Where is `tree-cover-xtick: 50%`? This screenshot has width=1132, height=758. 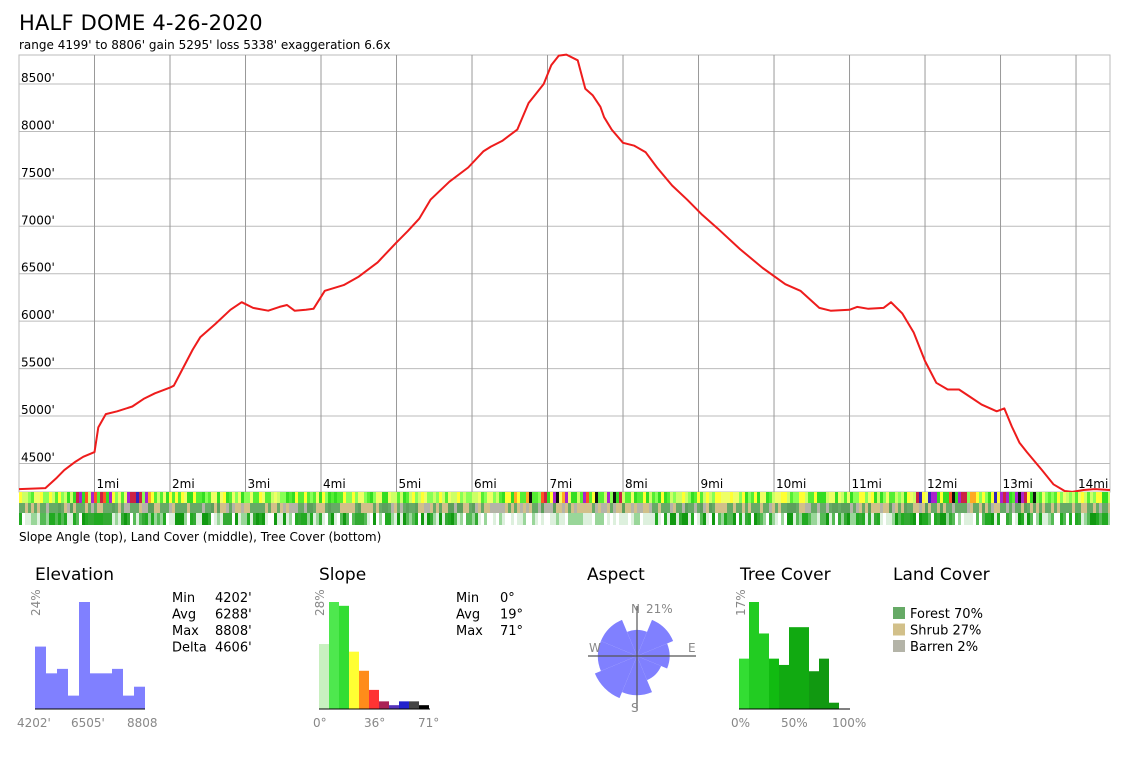
tree-cover-xtick: 50% is located at coordinates (794, 723).